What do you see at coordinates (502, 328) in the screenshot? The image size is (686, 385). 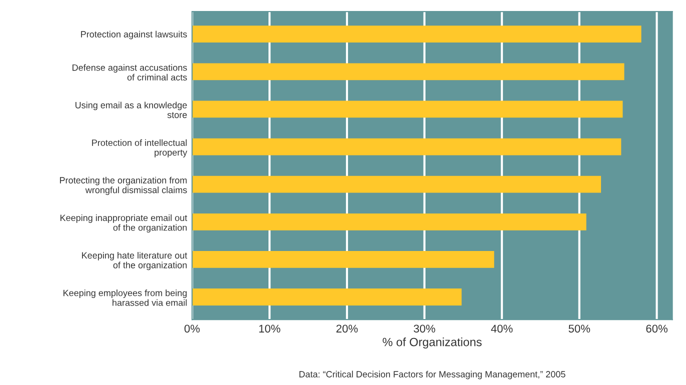 I see `x-tick-label: 40%` at bounding box center [502, 328].